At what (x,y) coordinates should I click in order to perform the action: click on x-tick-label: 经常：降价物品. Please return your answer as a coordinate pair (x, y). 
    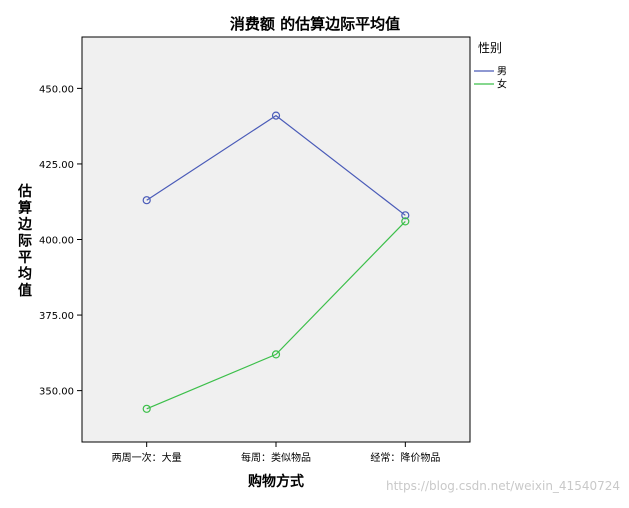
    Looking at the image, I should click on (405, 457).